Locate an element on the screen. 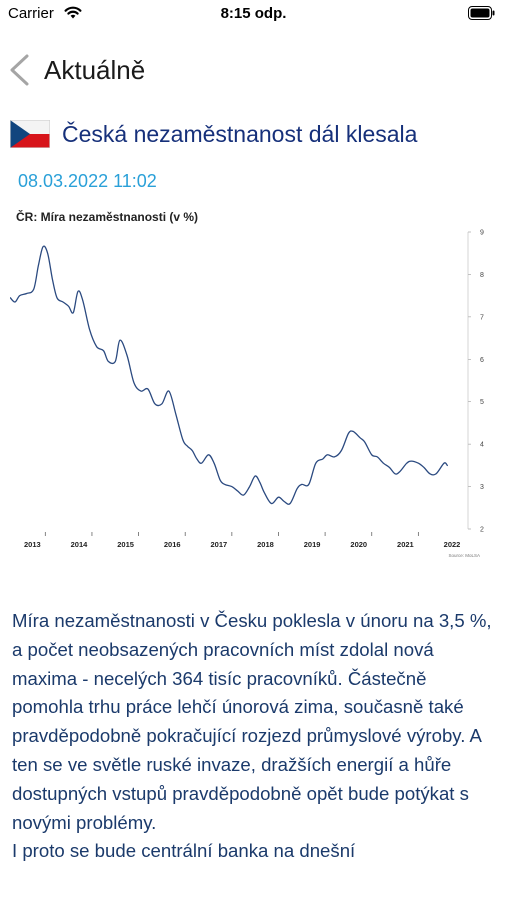 This screenshot has height=900, width=507. back-label: Aktuálně is located at coordinates (95, 69).